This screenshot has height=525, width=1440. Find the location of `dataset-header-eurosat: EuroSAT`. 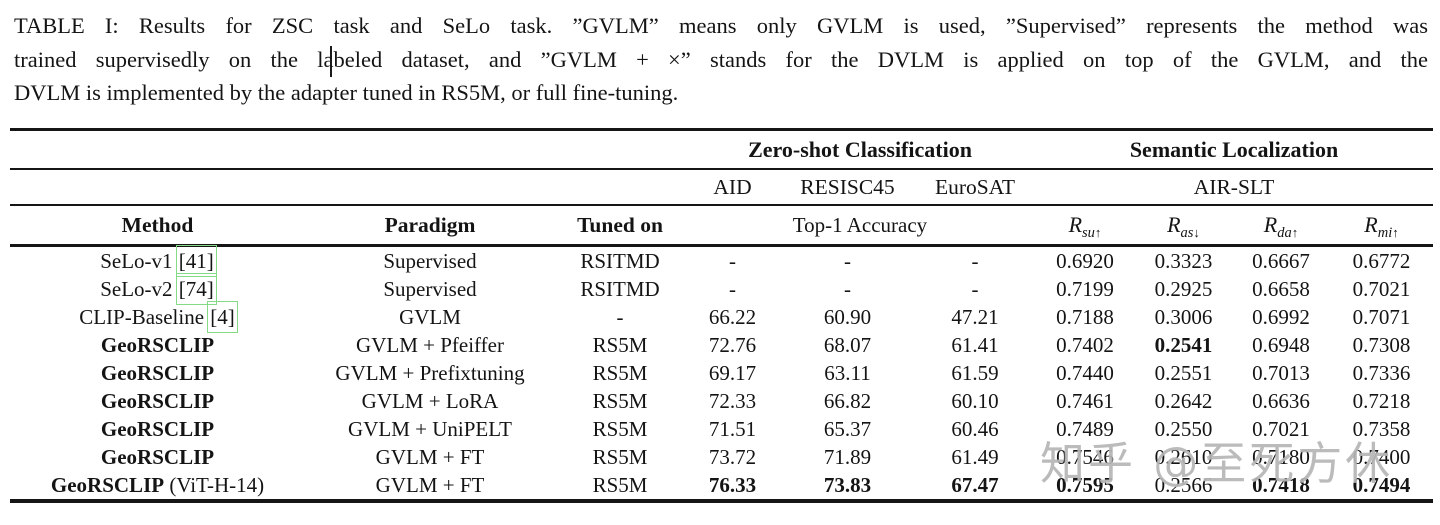

dataset-header-eurosat: EuroSAT is located at coordinates (975, 187).